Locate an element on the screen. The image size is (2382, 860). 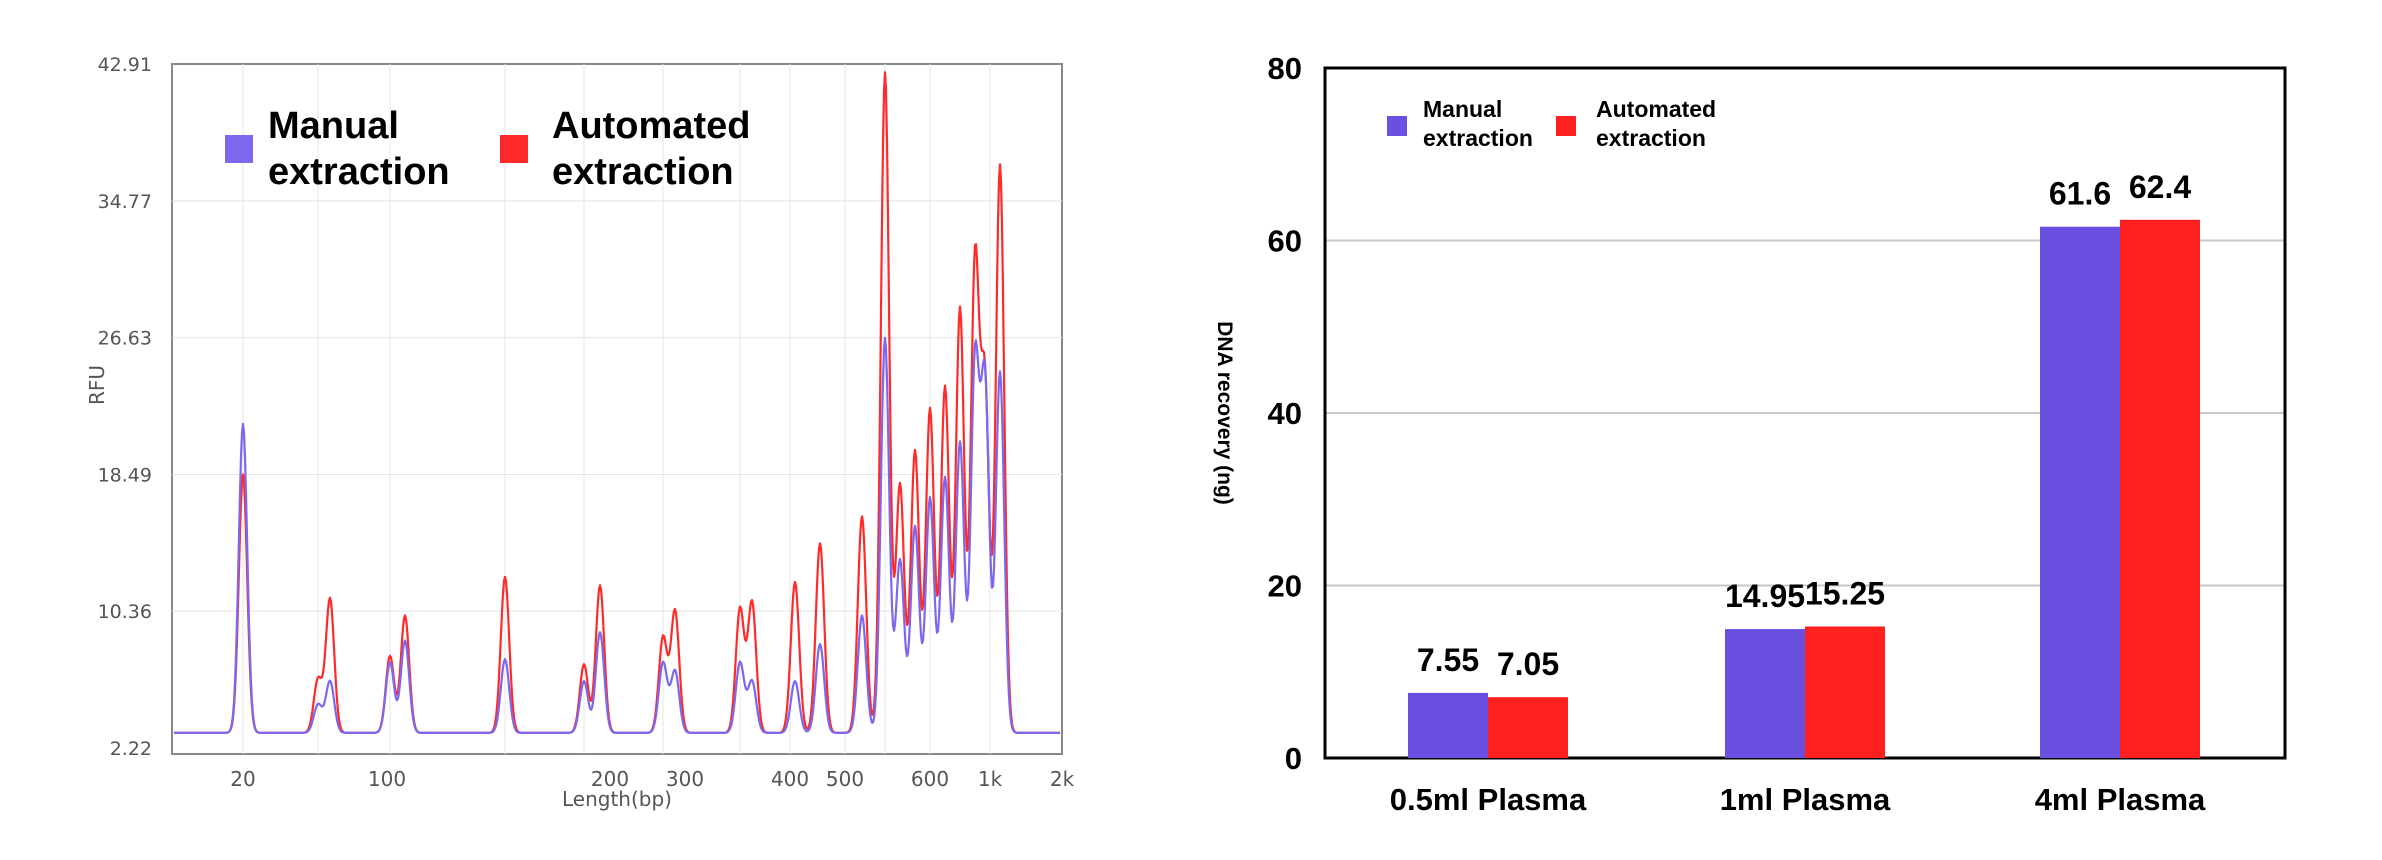
left-x-tick: 2k is located at coordinates (1062, 779).